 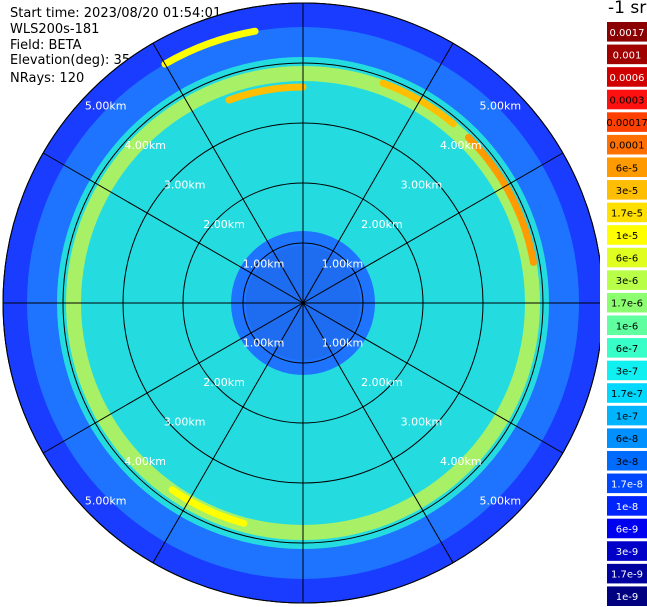 I want to click on instrument-name: WLS200s-181, so click(x=55, y=29).